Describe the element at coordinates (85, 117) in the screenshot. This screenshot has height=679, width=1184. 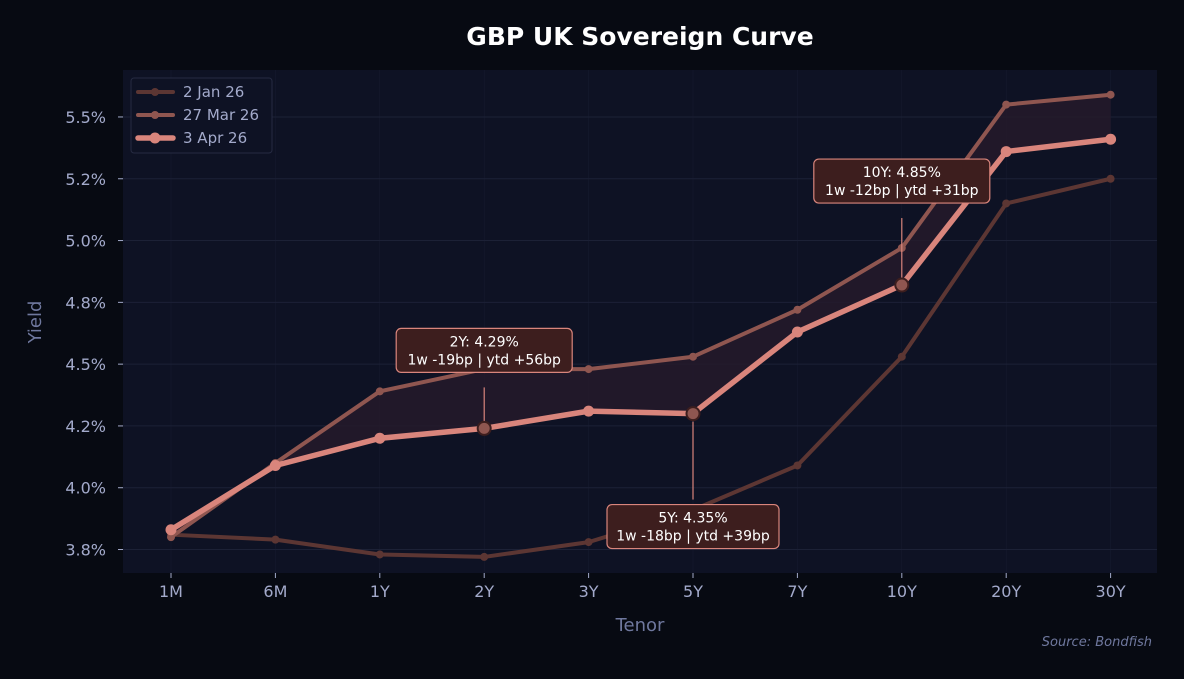
I see `y-tick-label: 5.5%` at that location.